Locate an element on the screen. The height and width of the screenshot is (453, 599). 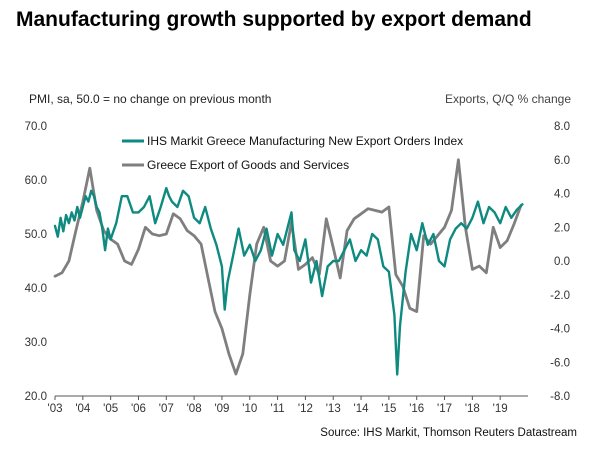
right-tick-label: 4.0 is located at coordinates (562, 195).